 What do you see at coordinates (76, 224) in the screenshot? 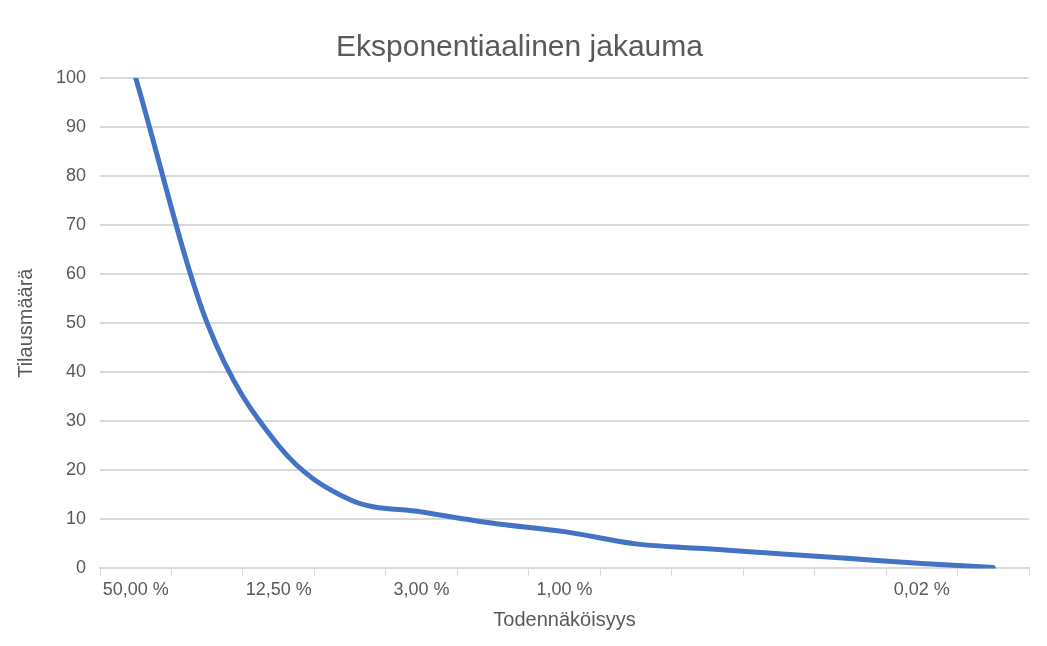
I see `y-tick-label: 70` at bounding box center [76, 224].